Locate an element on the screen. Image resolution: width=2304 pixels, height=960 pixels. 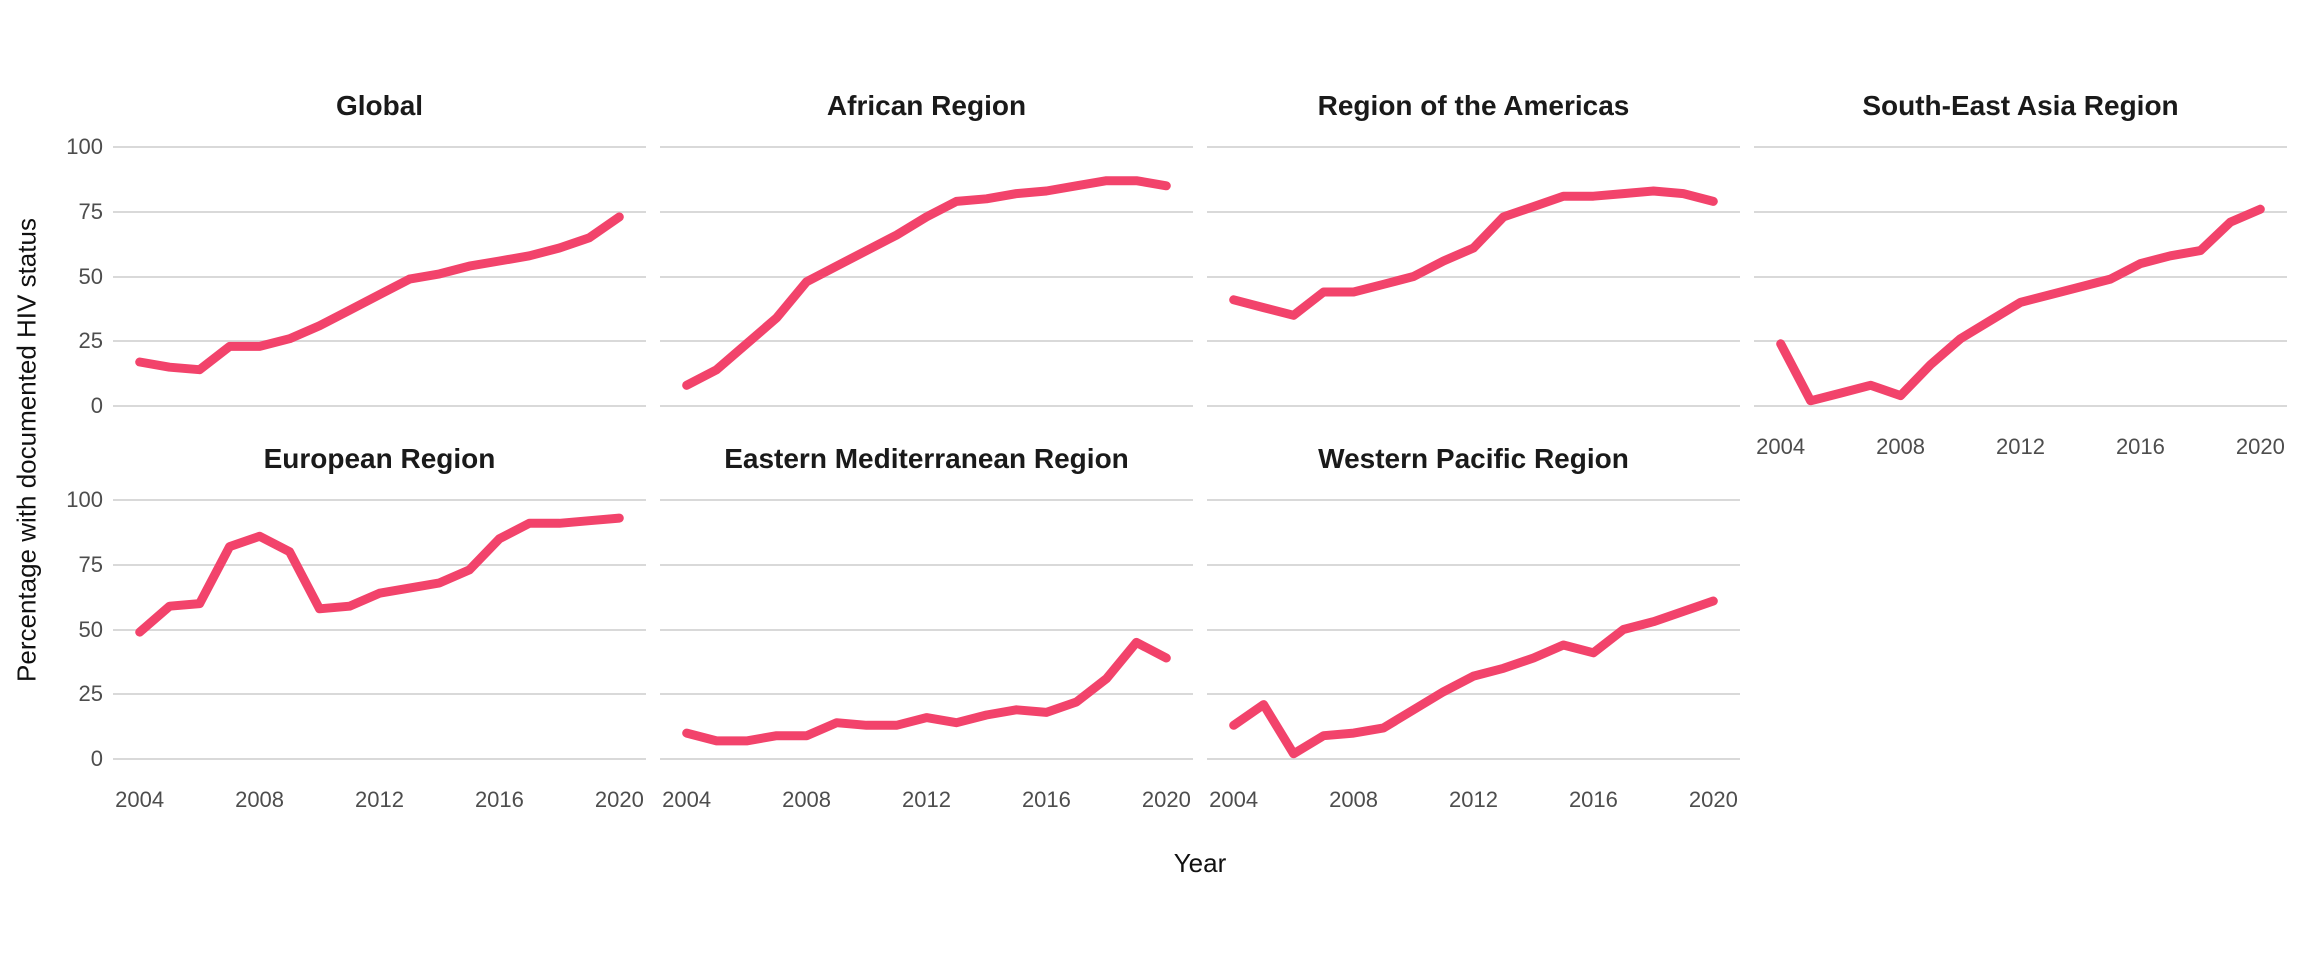
facet-region-of-the-americas: Region of the Americas is located at coordinates (1473, 254).